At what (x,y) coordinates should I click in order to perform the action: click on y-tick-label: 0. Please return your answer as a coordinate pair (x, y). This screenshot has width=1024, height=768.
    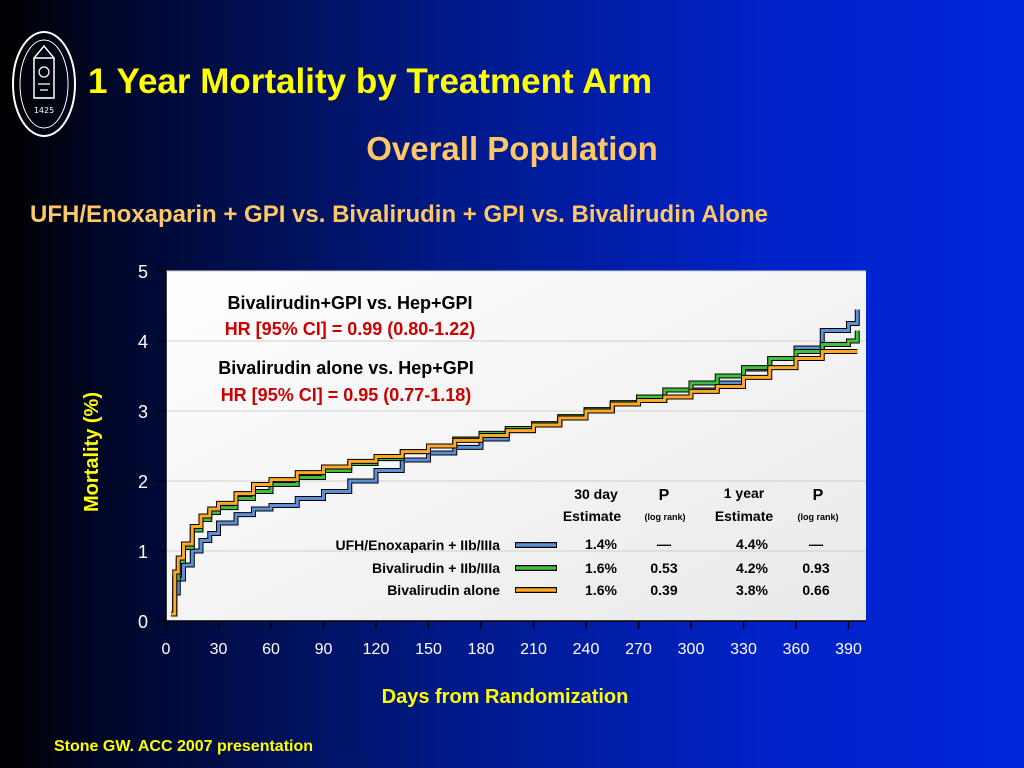
    Looking at the image, I should click on (143, 622).